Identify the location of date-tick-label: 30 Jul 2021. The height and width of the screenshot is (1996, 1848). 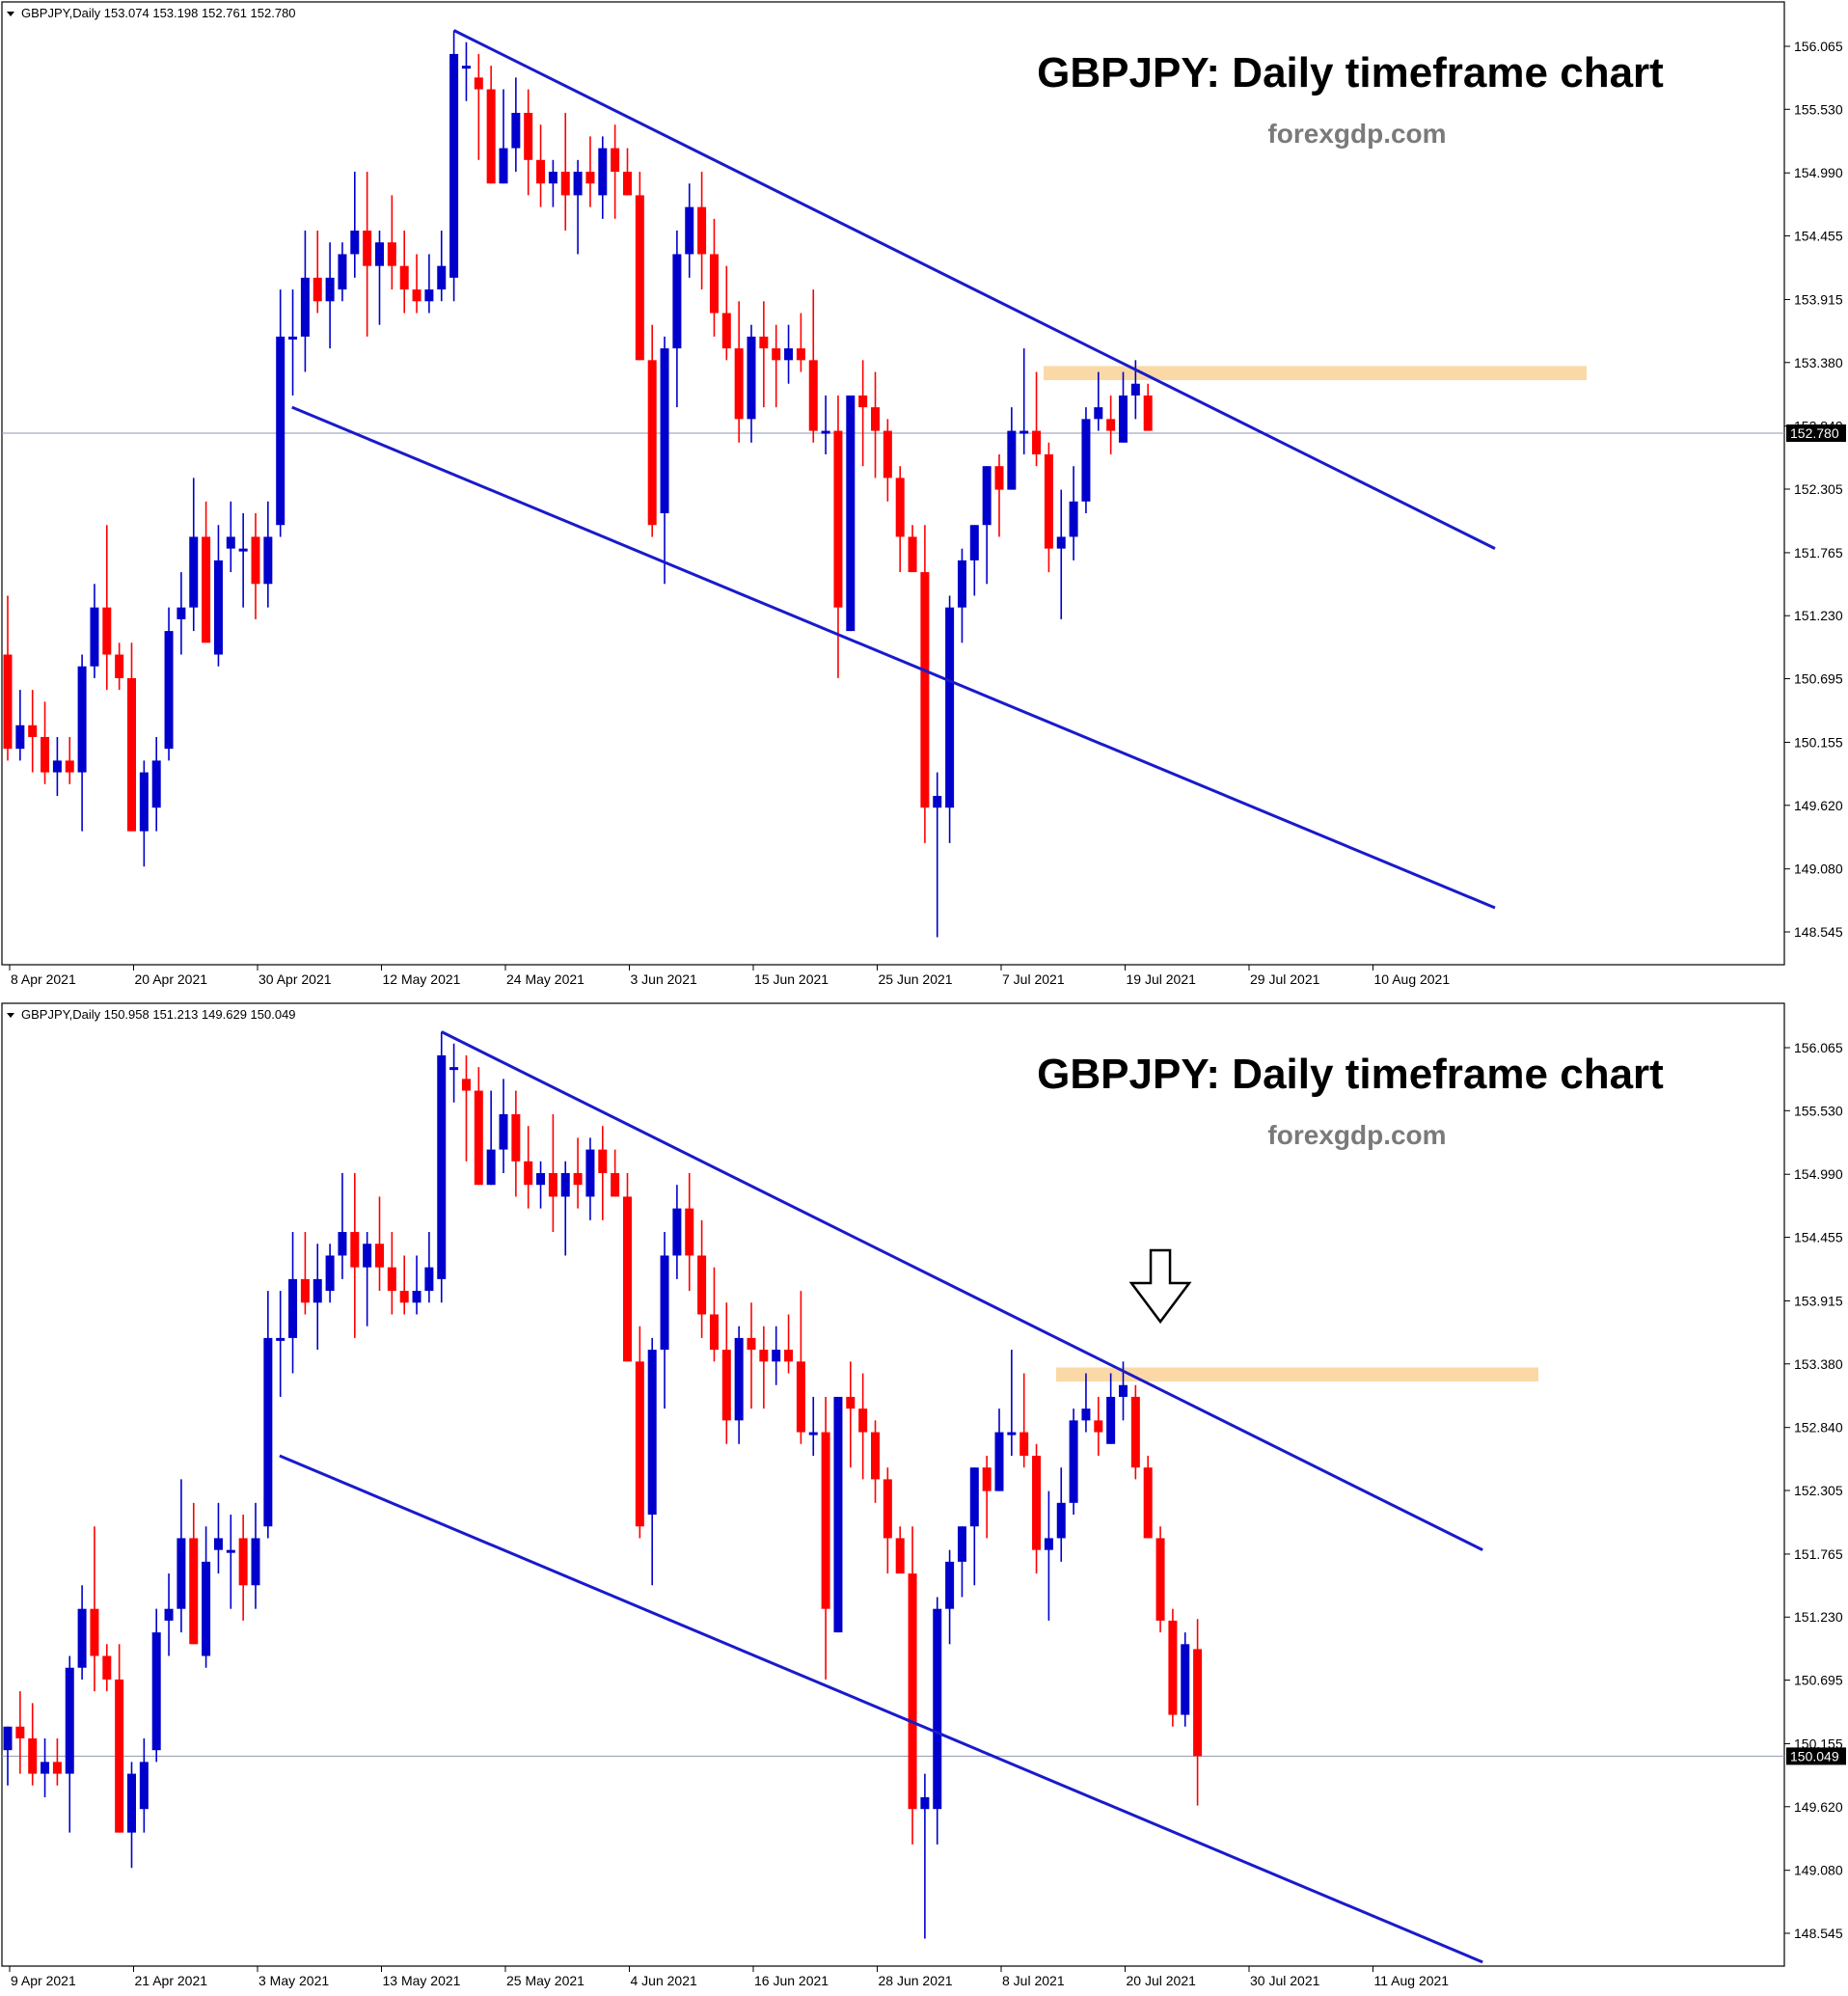
(1285, 1980).